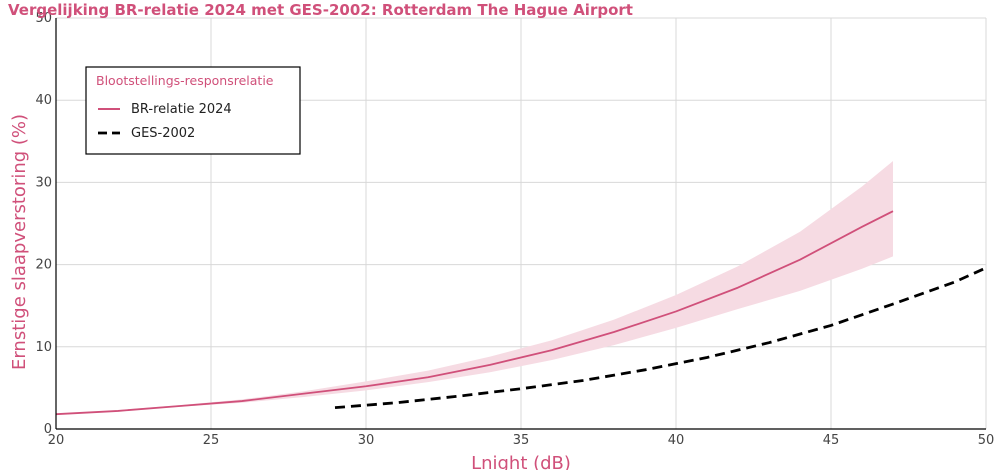 This screenshot has height=470, width=996. Describe the element at coordinates (831, 440) in the screenshot. I see `x-tick-label: 45` at that location.